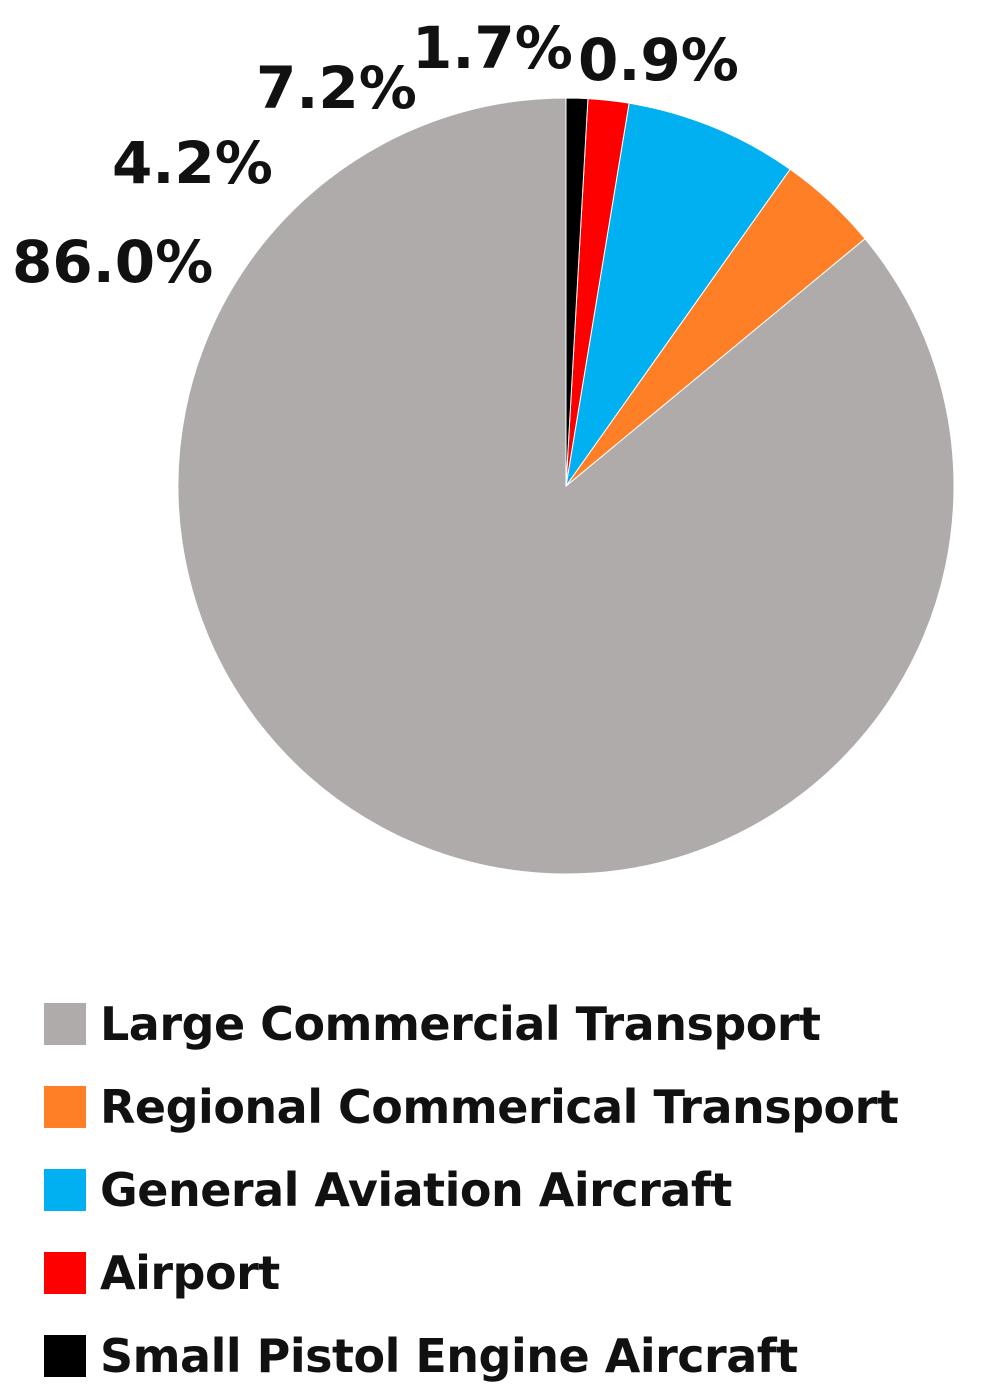  What do you see at coordinates (514, 1272) in the screenshot?
I see `legend-item-4: Airport` at bounding box center [514, 1272].